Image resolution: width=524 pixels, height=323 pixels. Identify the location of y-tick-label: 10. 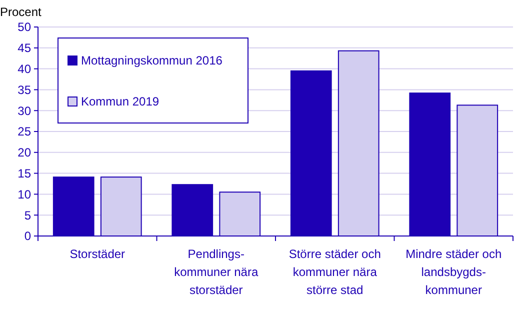
(25, 194).